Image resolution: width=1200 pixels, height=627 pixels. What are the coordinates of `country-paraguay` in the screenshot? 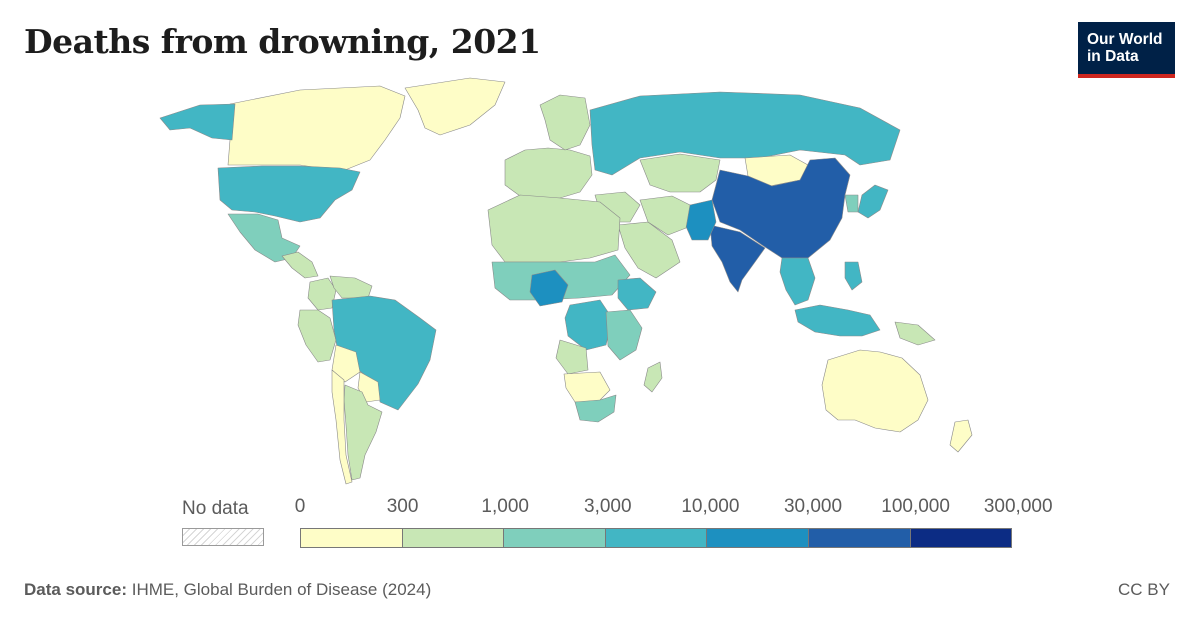 It's located at (369, 387).